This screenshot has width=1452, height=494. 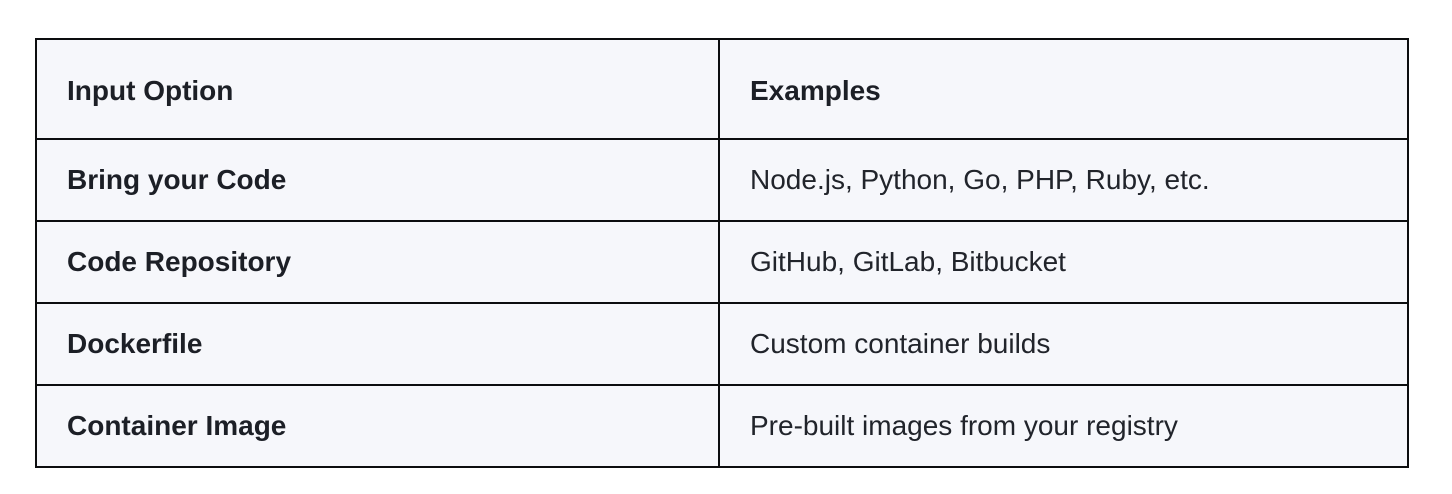 I want to click on option-cell-dockerfile: Dockerfile, so click(x=377, y=344).